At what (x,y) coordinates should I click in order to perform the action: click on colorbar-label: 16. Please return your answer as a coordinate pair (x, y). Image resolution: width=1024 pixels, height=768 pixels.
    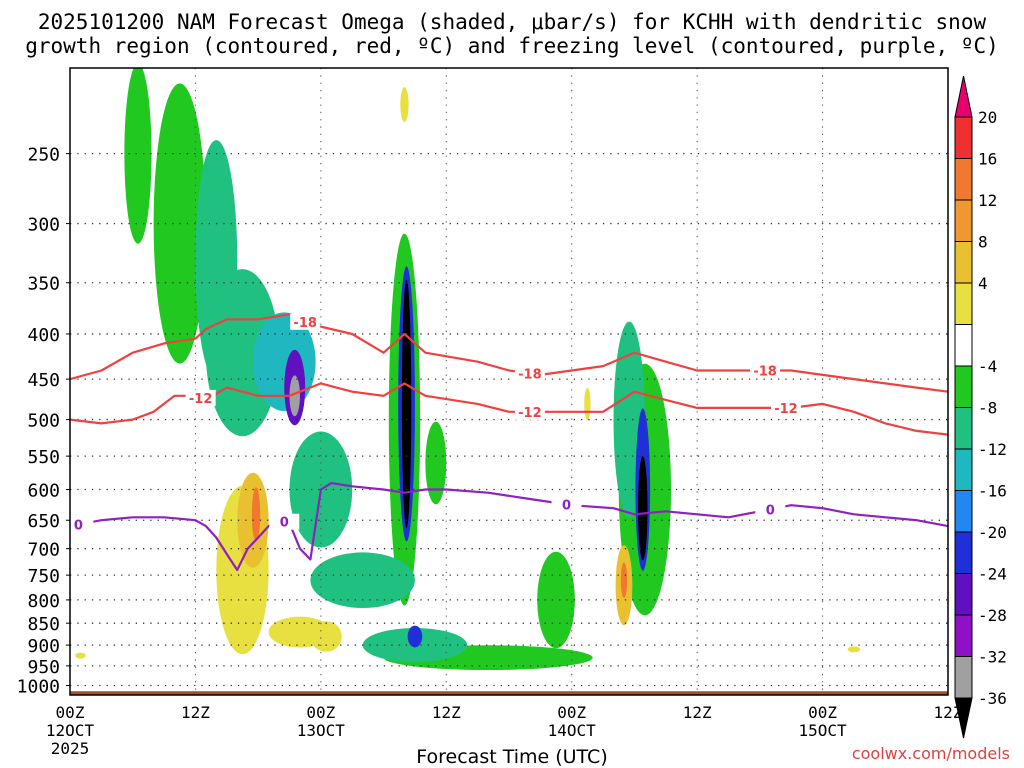
    Looking at the image, I should click on (987, 159).